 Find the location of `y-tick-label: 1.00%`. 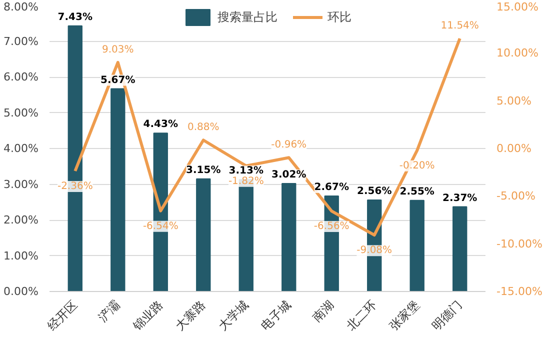

y-tick-label: 1.00% is located at coordinates (21, 255).